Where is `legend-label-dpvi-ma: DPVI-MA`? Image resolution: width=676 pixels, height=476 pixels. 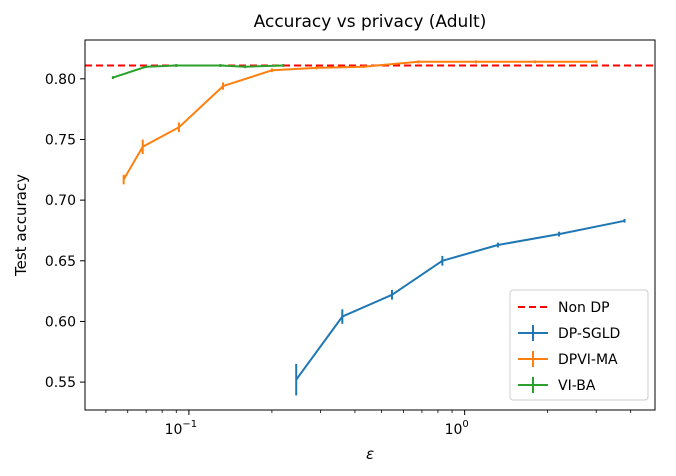 legend-label-dpvi-ma: DPVI-MA is located at coordinates (588, 360).